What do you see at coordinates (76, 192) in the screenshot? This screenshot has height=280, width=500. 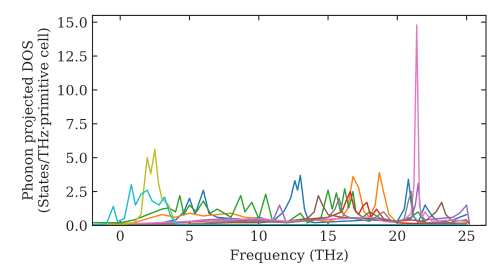 I see `y-tick-label: 2.5` at bounding box center [76, 192].